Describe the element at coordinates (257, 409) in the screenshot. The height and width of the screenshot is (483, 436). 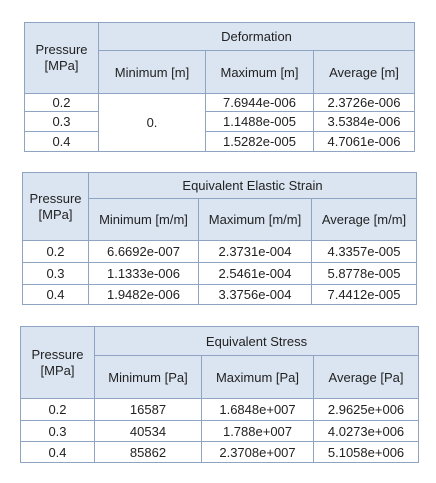
I see `value-cell: 1.6848e+007` at that location.